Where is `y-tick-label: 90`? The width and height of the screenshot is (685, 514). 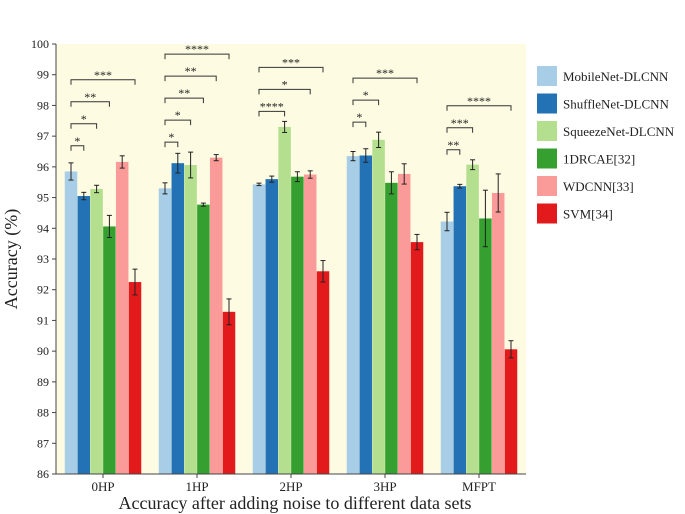 y-tick-label: 90 is located at coordinates (43, 351).